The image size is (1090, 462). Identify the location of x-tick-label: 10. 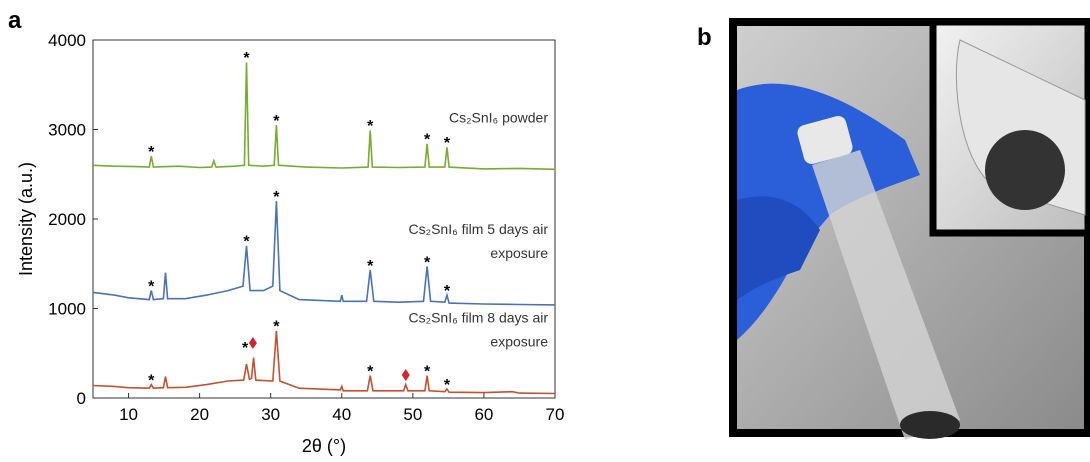
(128, 414).